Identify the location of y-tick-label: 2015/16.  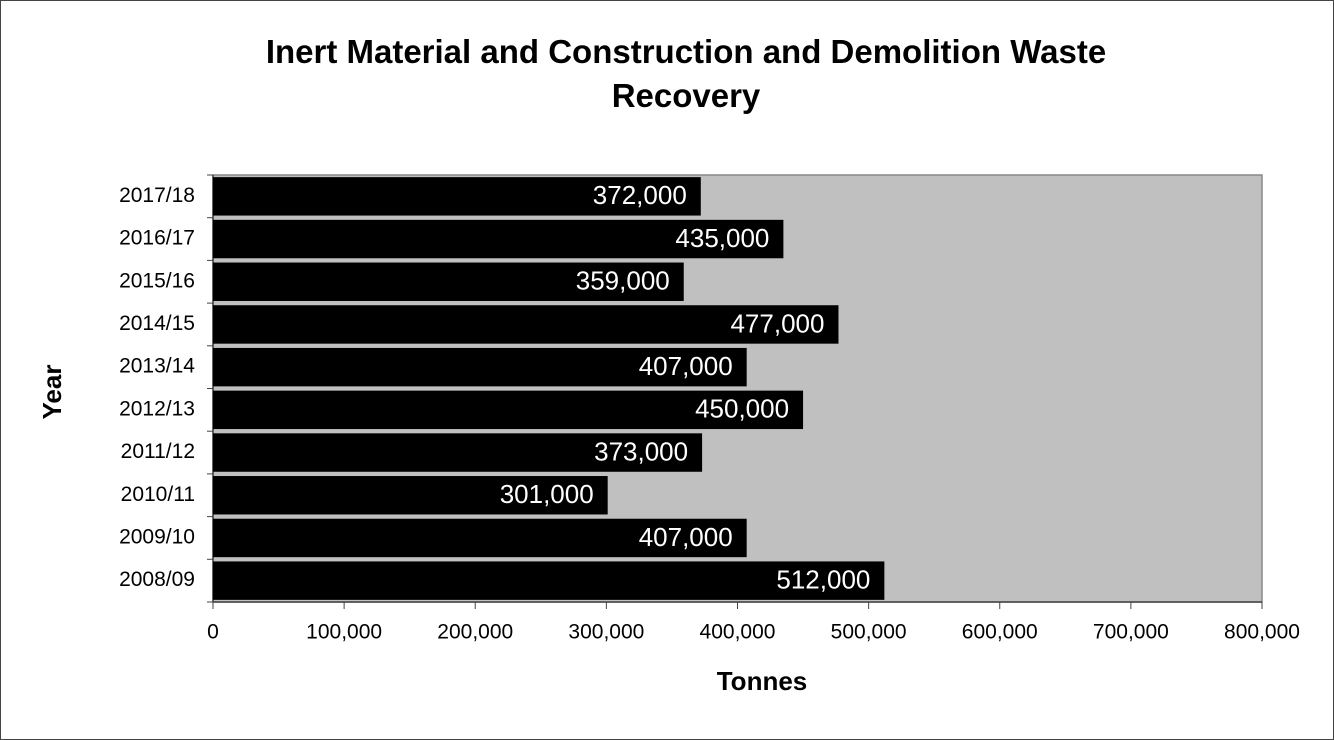
(157, 280).